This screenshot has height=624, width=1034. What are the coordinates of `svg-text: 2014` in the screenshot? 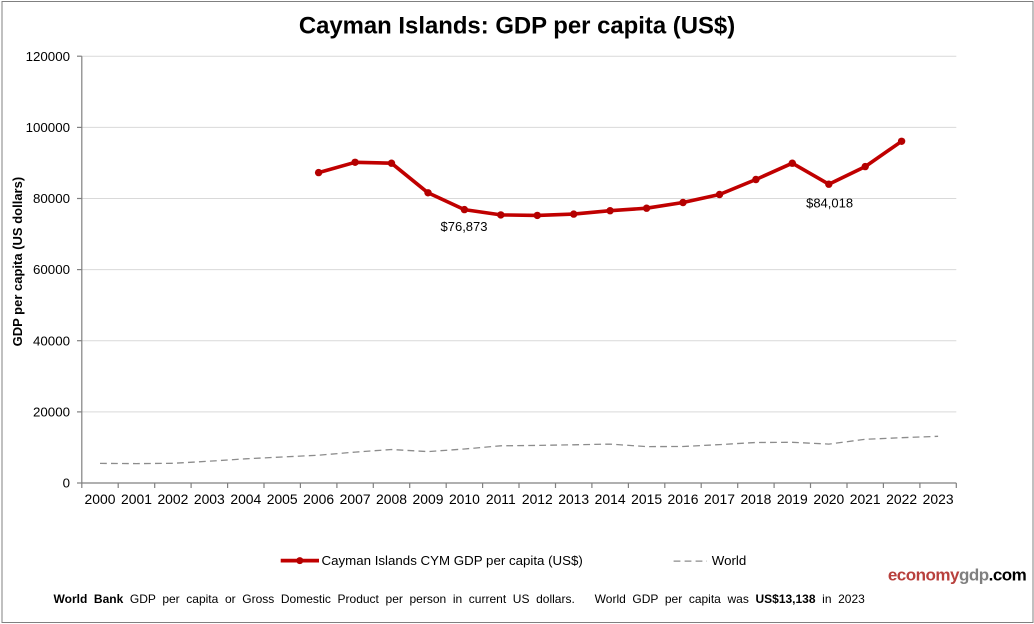 It's located at (610, 499).